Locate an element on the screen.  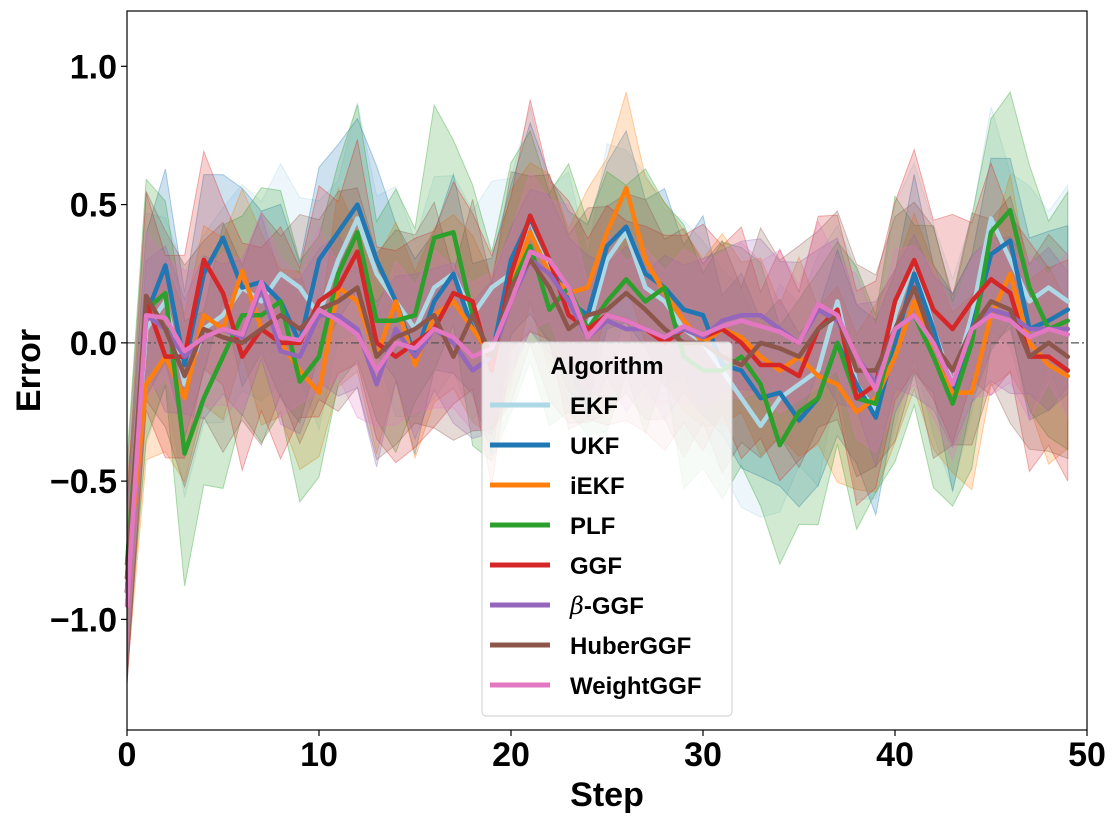
x-tick-label: 30 is located at coordinates (703, 755).